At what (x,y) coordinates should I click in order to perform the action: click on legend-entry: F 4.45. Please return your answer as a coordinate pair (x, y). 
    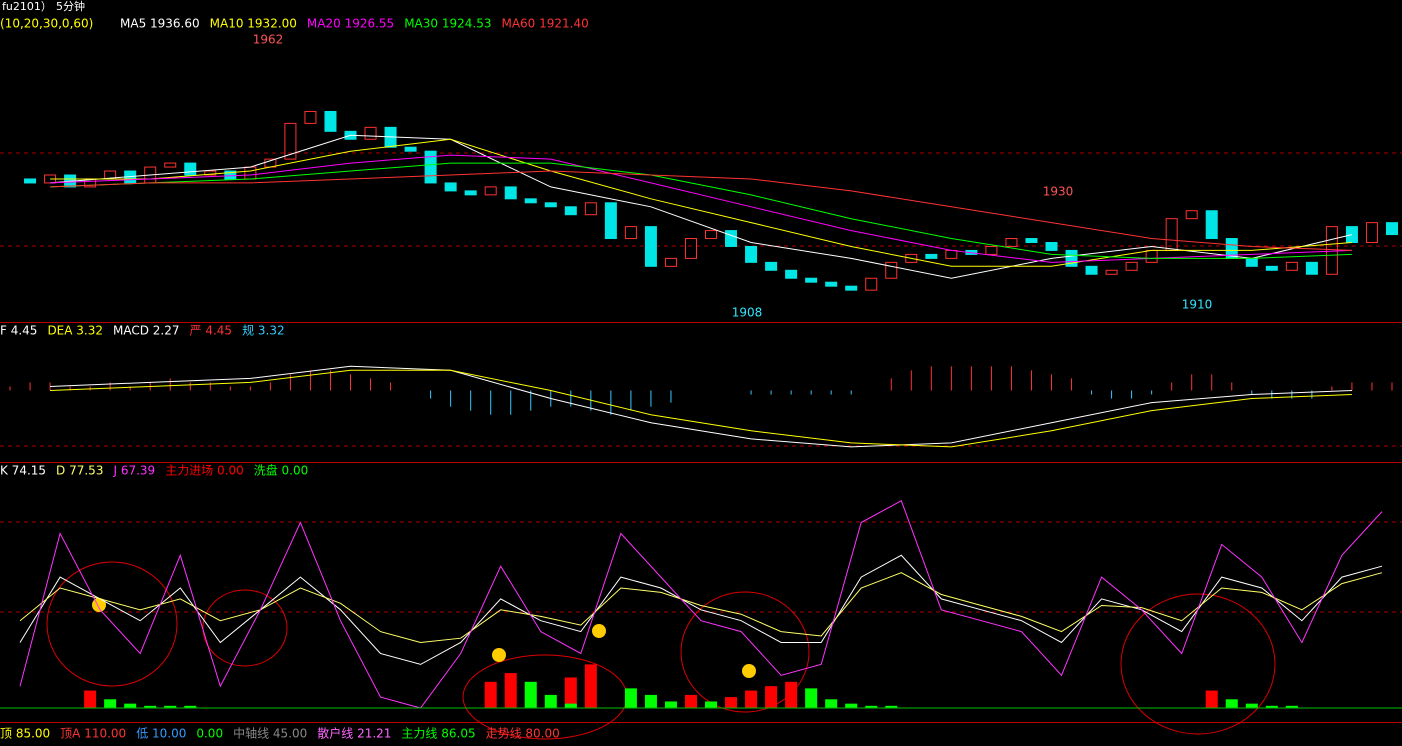
    Looking at the image, I should click on (18, 331).